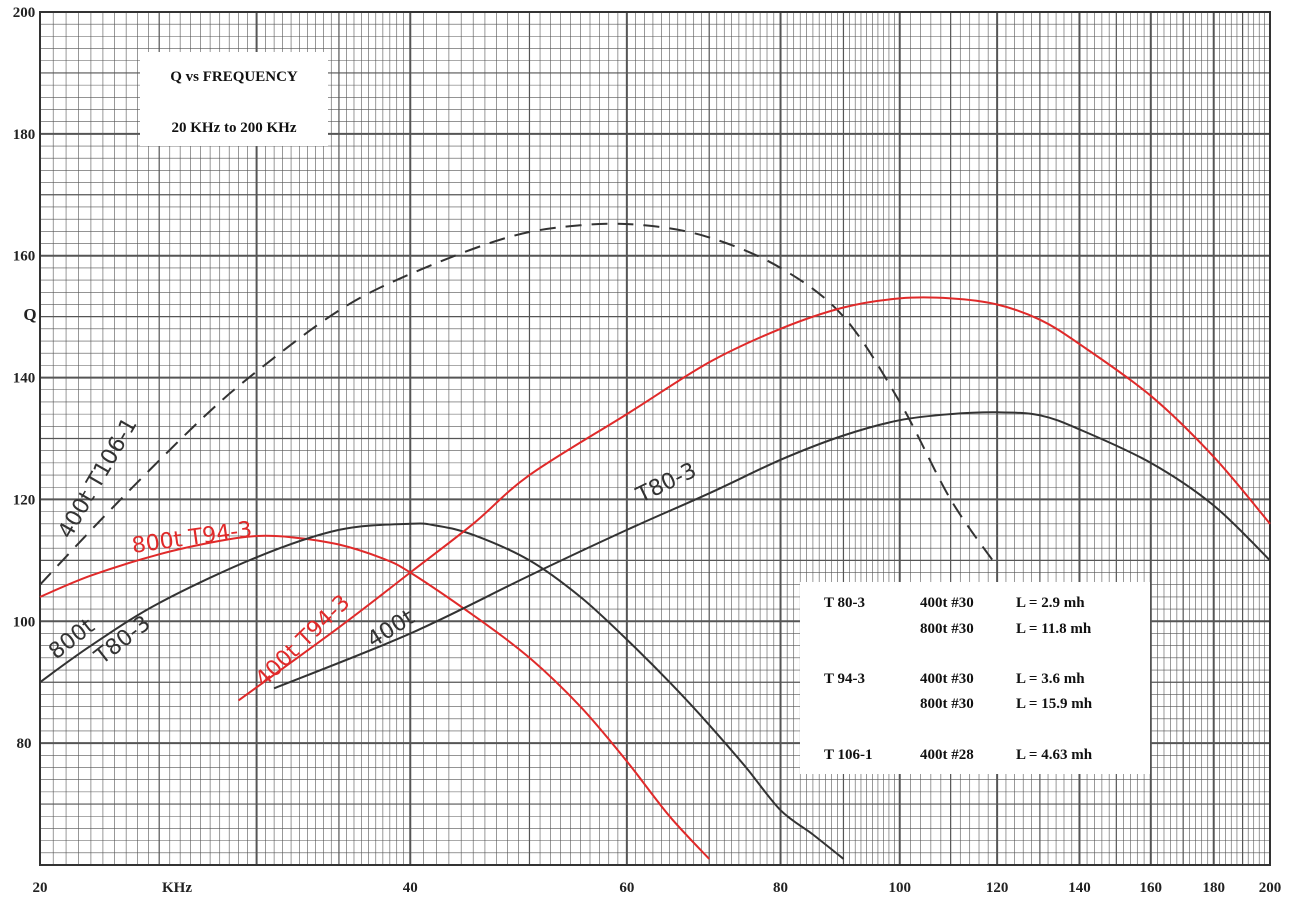 The width and height of the screenshot is (1294, 901). What do you see at coordinates (1079, 888) in the screenshot?
I see `x-tick-label: 140` at bounding box center [1079, 888].